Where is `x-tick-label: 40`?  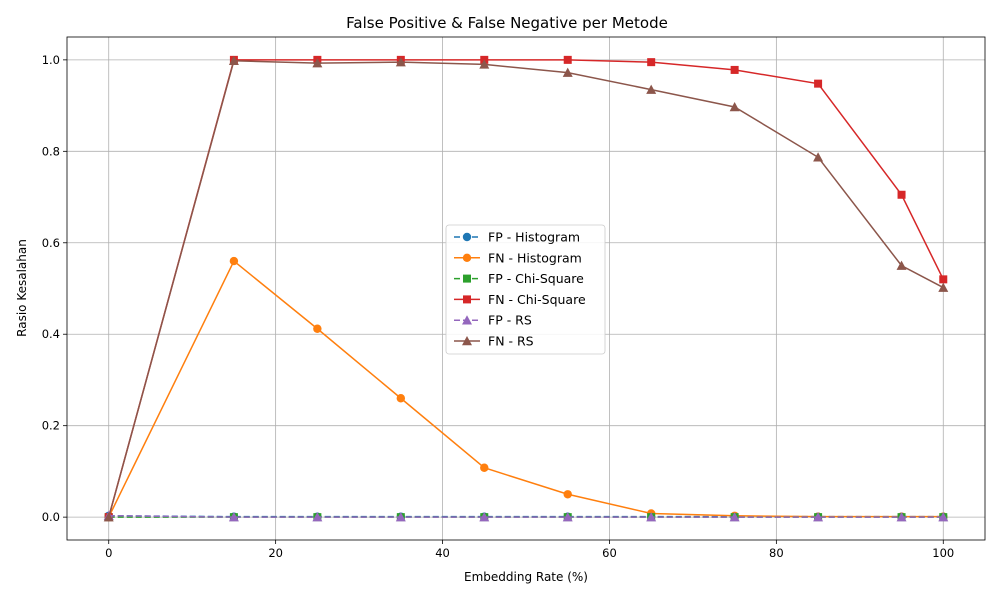
x-tick-label: 40 is located at coordinates (442, 553).